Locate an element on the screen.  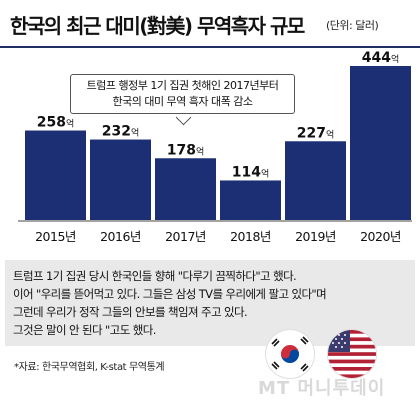
watermark-logo: MT 머니투데이 is located at coordinates (322, 388).